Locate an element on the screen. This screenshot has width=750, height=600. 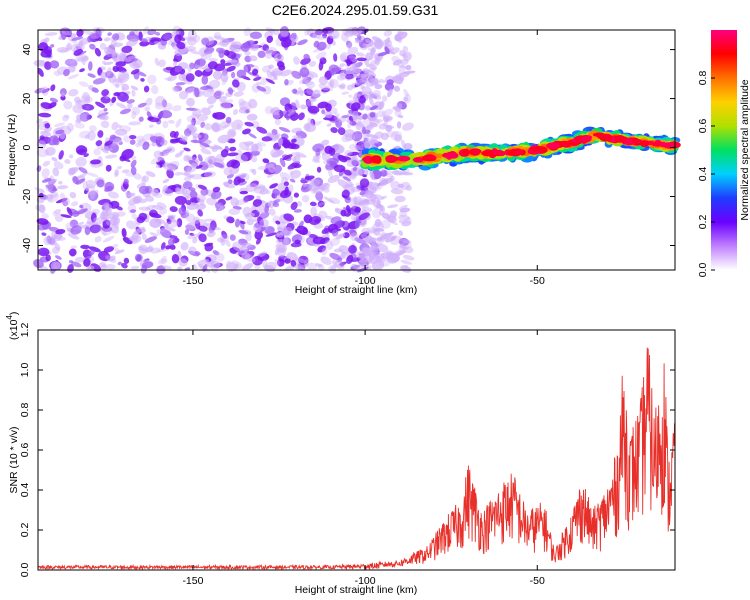
snr-y-tick-label: 0.8 is located at coordinates (25, 410).